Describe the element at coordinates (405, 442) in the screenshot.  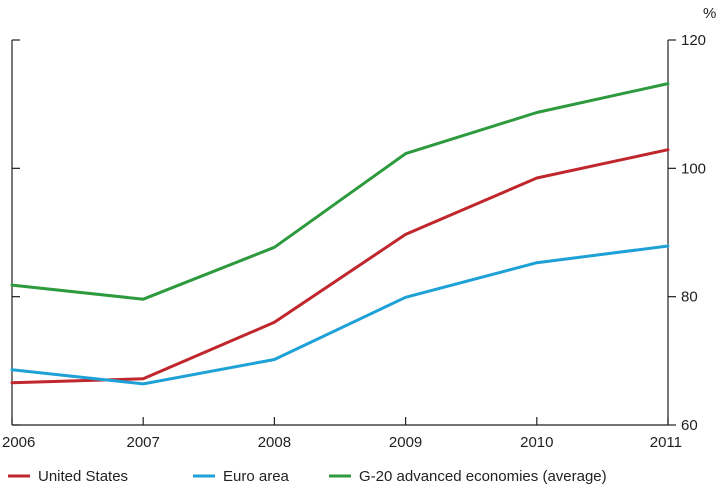
I see `x-tick-label: 2009` at that location.